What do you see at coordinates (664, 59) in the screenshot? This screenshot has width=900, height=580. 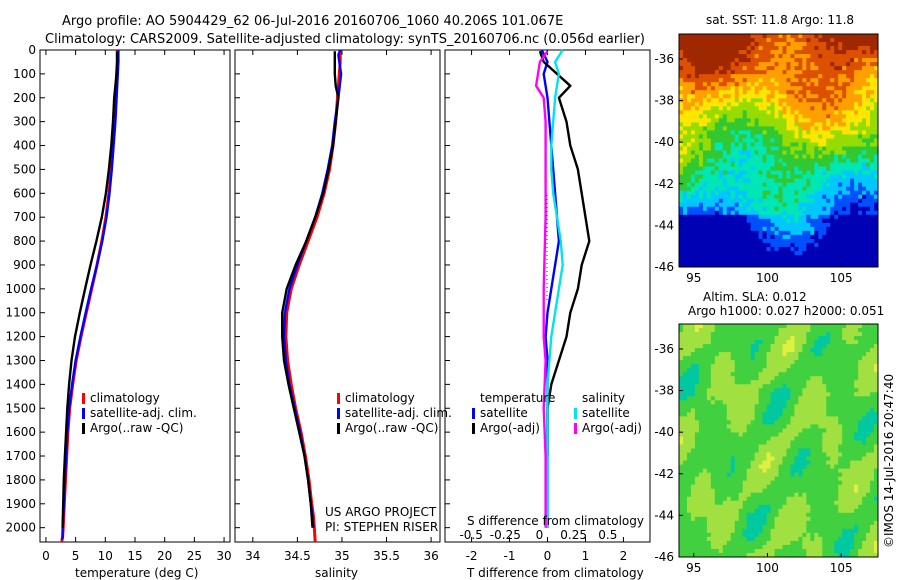 I see `map-y-tick-label: -36` at bounding box center [664, 59].